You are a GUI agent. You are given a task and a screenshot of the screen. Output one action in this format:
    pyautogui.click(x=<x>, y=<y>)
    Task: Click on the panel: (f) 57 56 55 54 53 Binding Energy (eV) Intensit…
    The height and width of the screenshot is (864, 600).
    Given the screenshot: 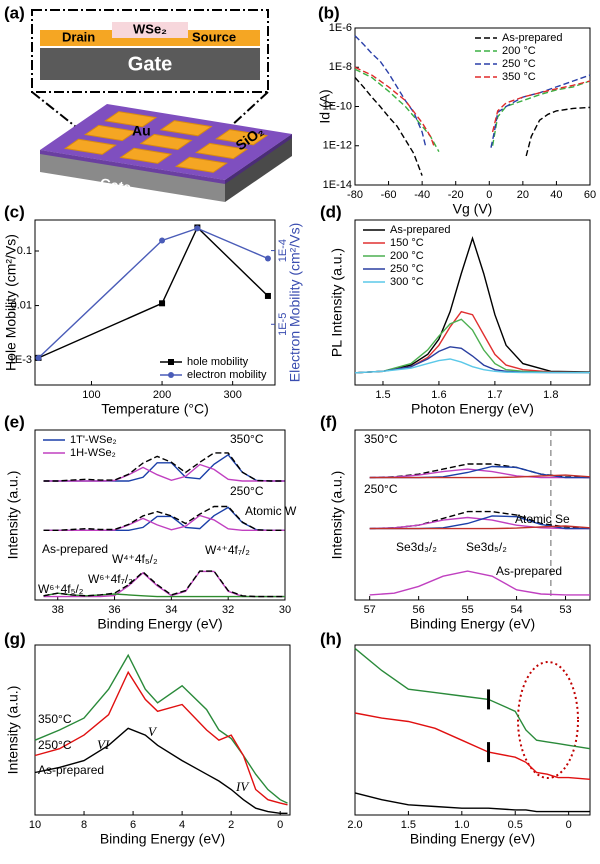 What is the action you would take?
    pyautogui.click(x=455, y=522)
    